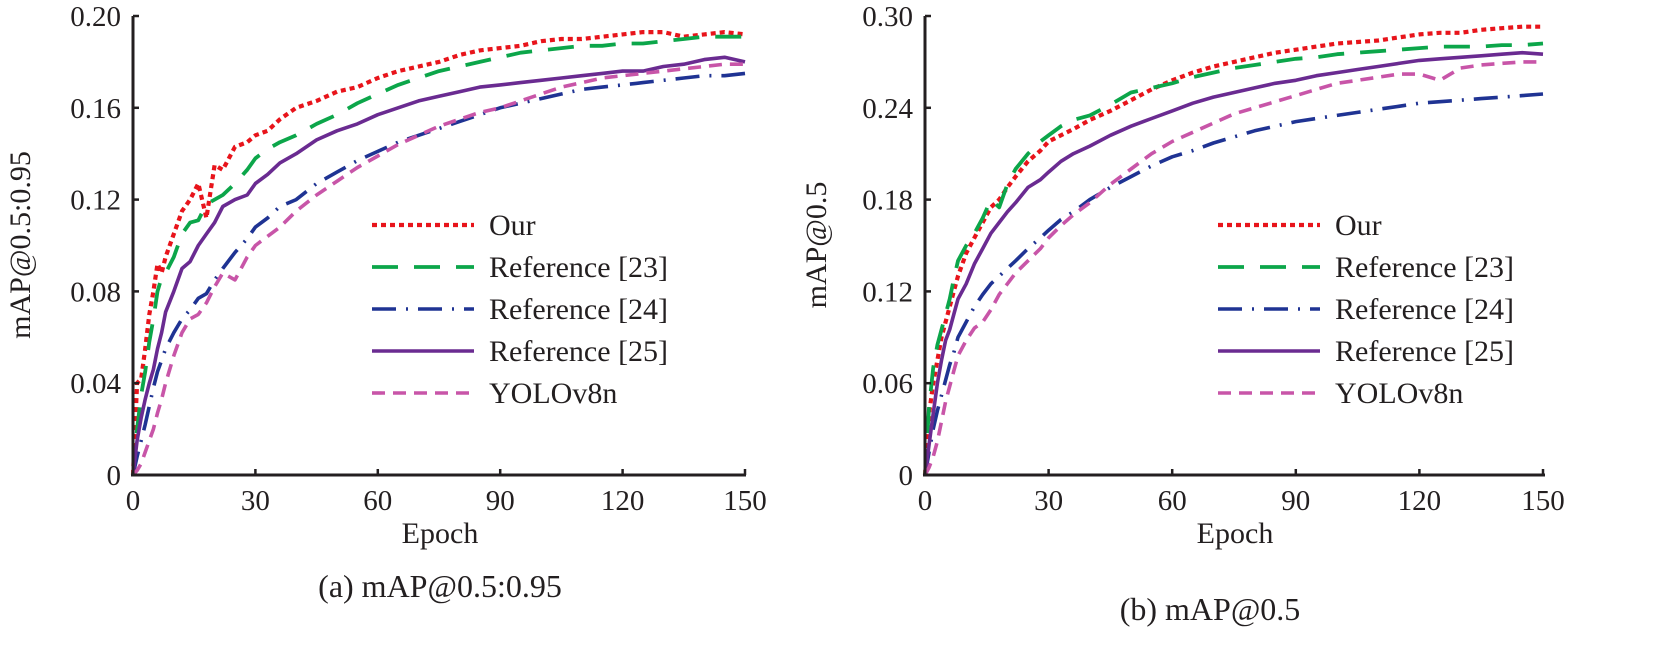  Describe the element at coordinates (887, 17) in the screenshot. I see `y-tick-label: 0.30` at that location.